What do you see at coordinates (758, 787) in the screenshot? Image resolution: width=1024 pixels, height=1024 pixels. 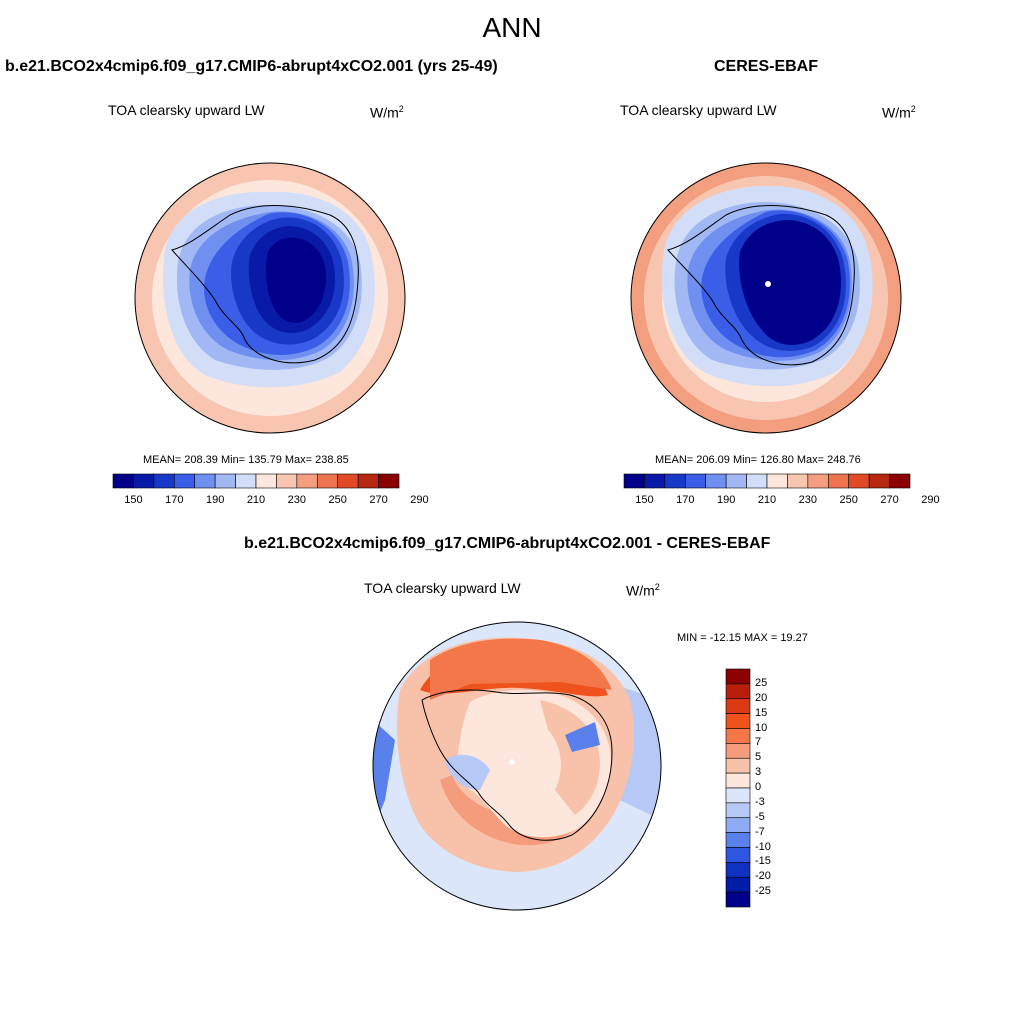 I see `diff-colorbar-tick-label: 0` at bounding box center [758, 787].